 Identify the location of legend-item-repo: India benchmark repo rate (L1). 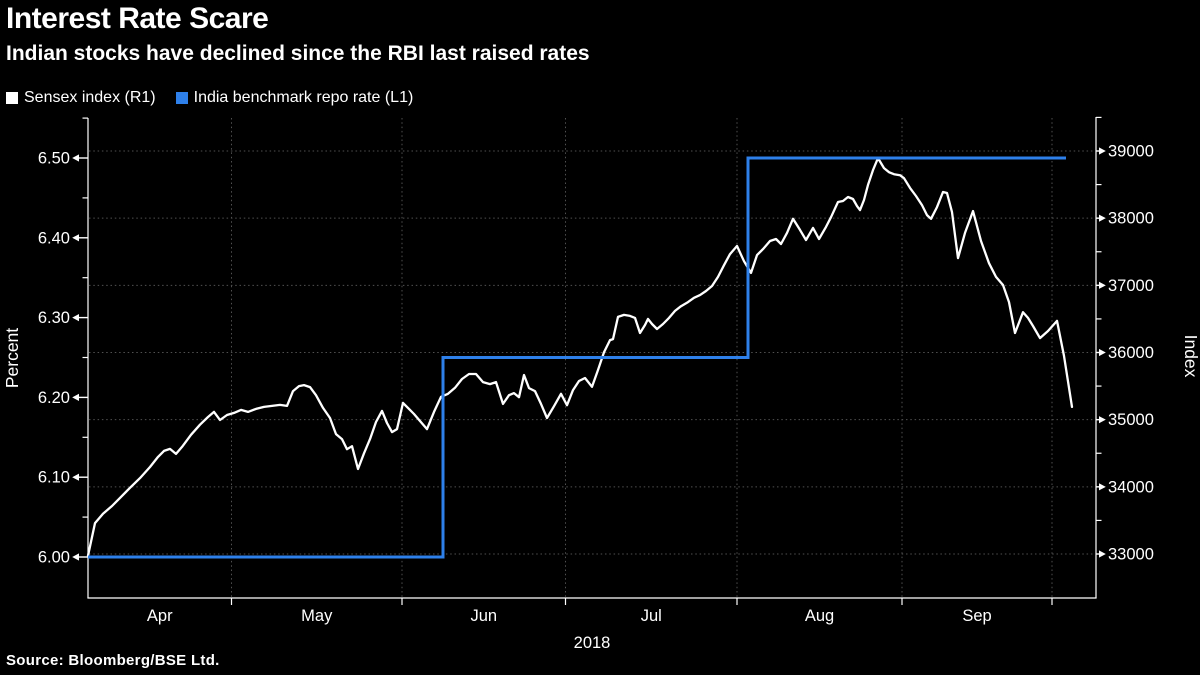
(294, 98).